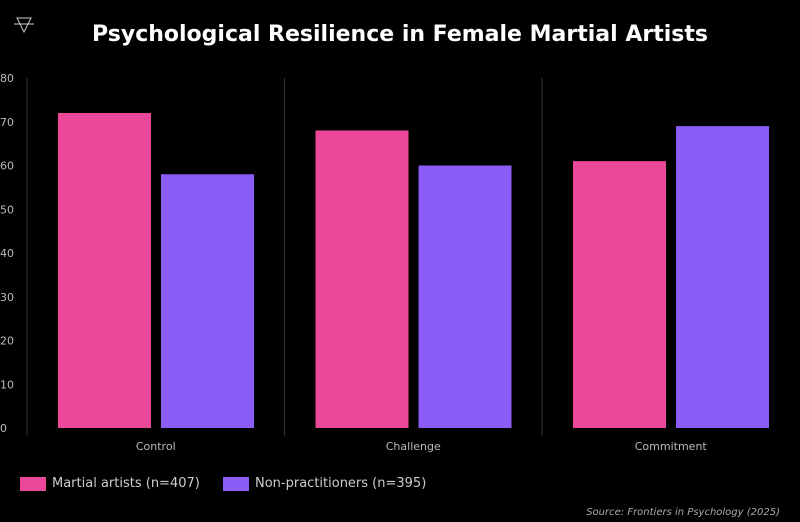 The image size is (800, 522). I want to click on legend-item-non: Non-practitioners (n=395), so click(324, 483).